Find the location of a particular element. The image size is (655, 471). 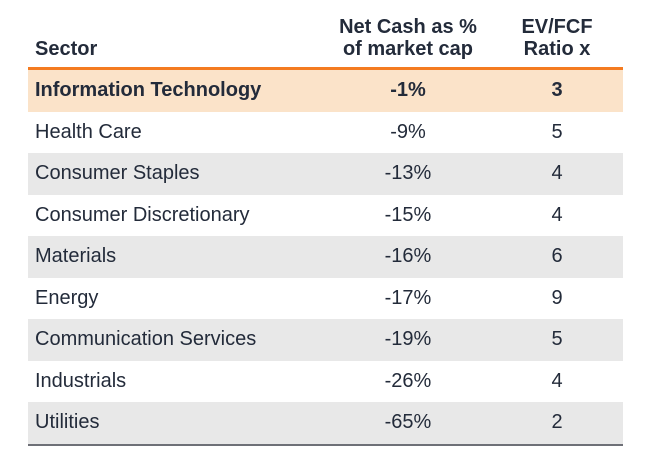

column-header-sector: Sector is located at coordinates (176, 49).